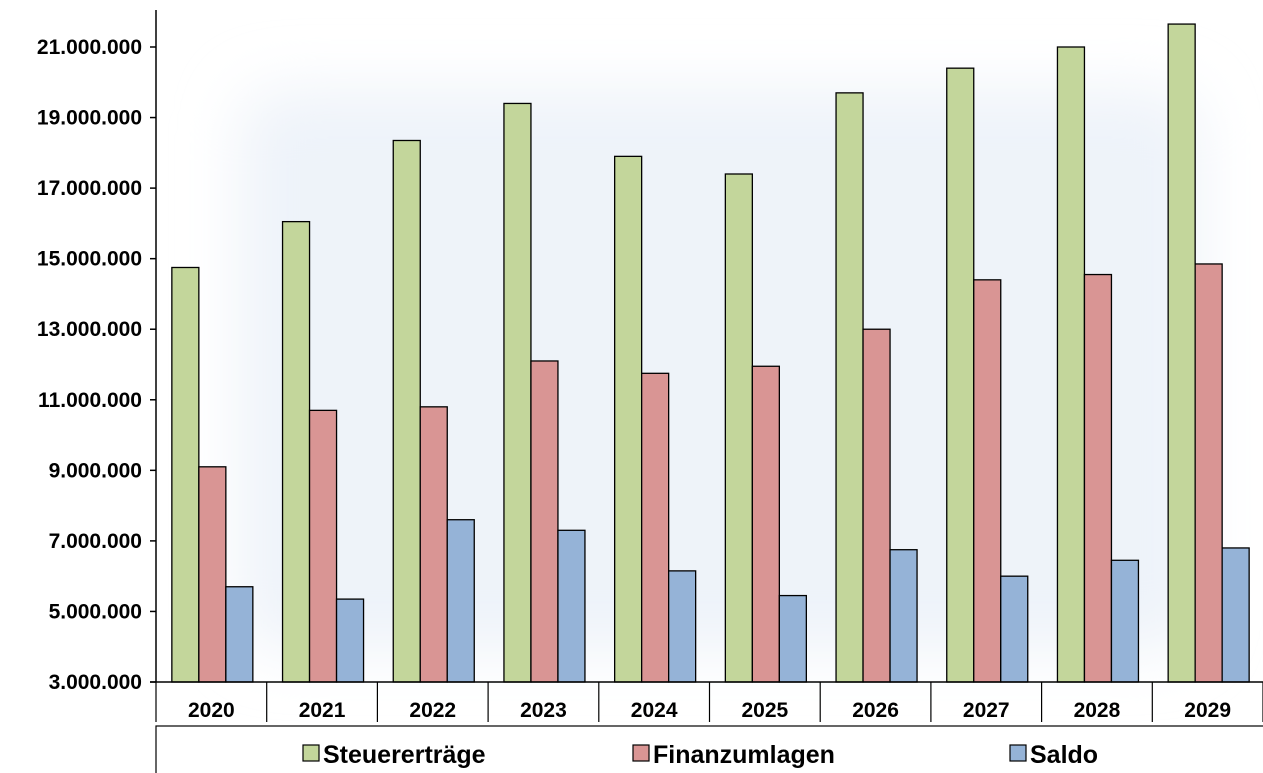 The width and height of the screenshot is (1263, 773). What do you see at coordinates (404, 755) in the screenshot?
I see `legend-label-steuerertr-ge: Steuererträge` at bounding box center [404, 755].